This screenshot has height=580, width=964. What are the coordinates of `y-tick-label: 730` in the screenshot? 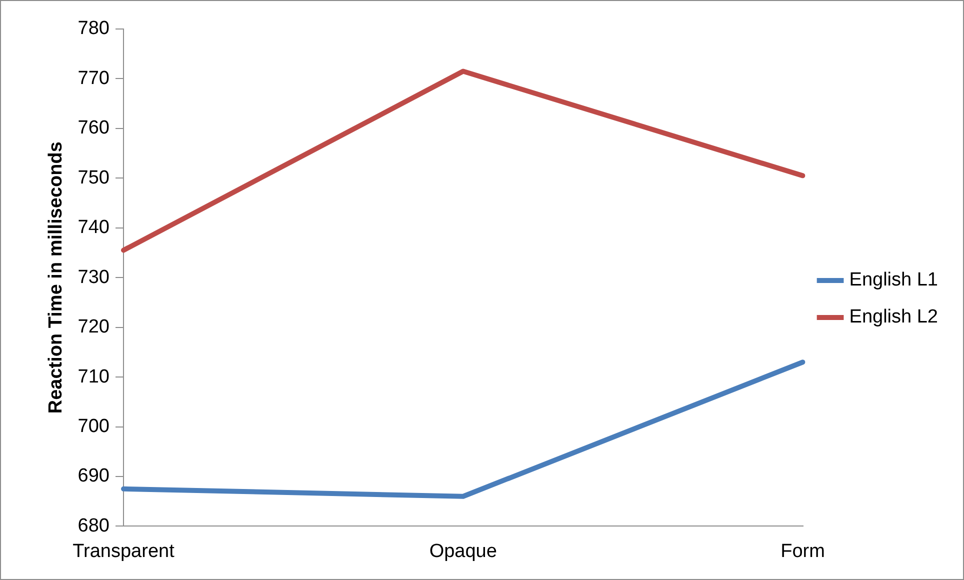 It's located at (94, 277).